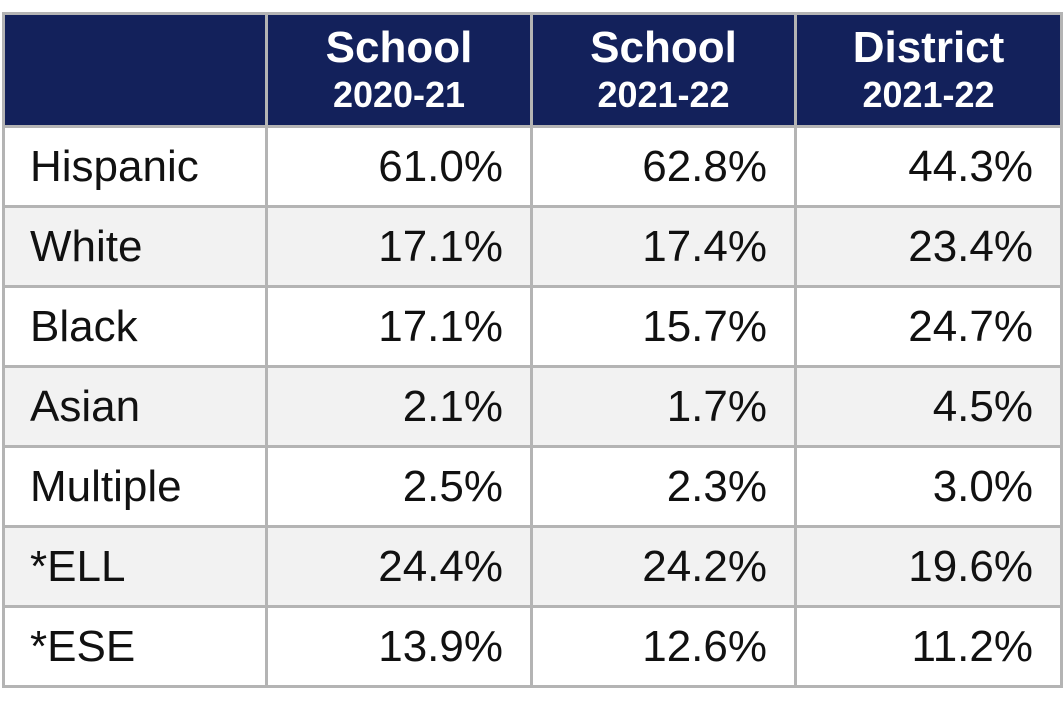 Image resolution: width=1064 pixels, height=727 pixels. I want to click on row-label: *ELL, so click(135, 566).